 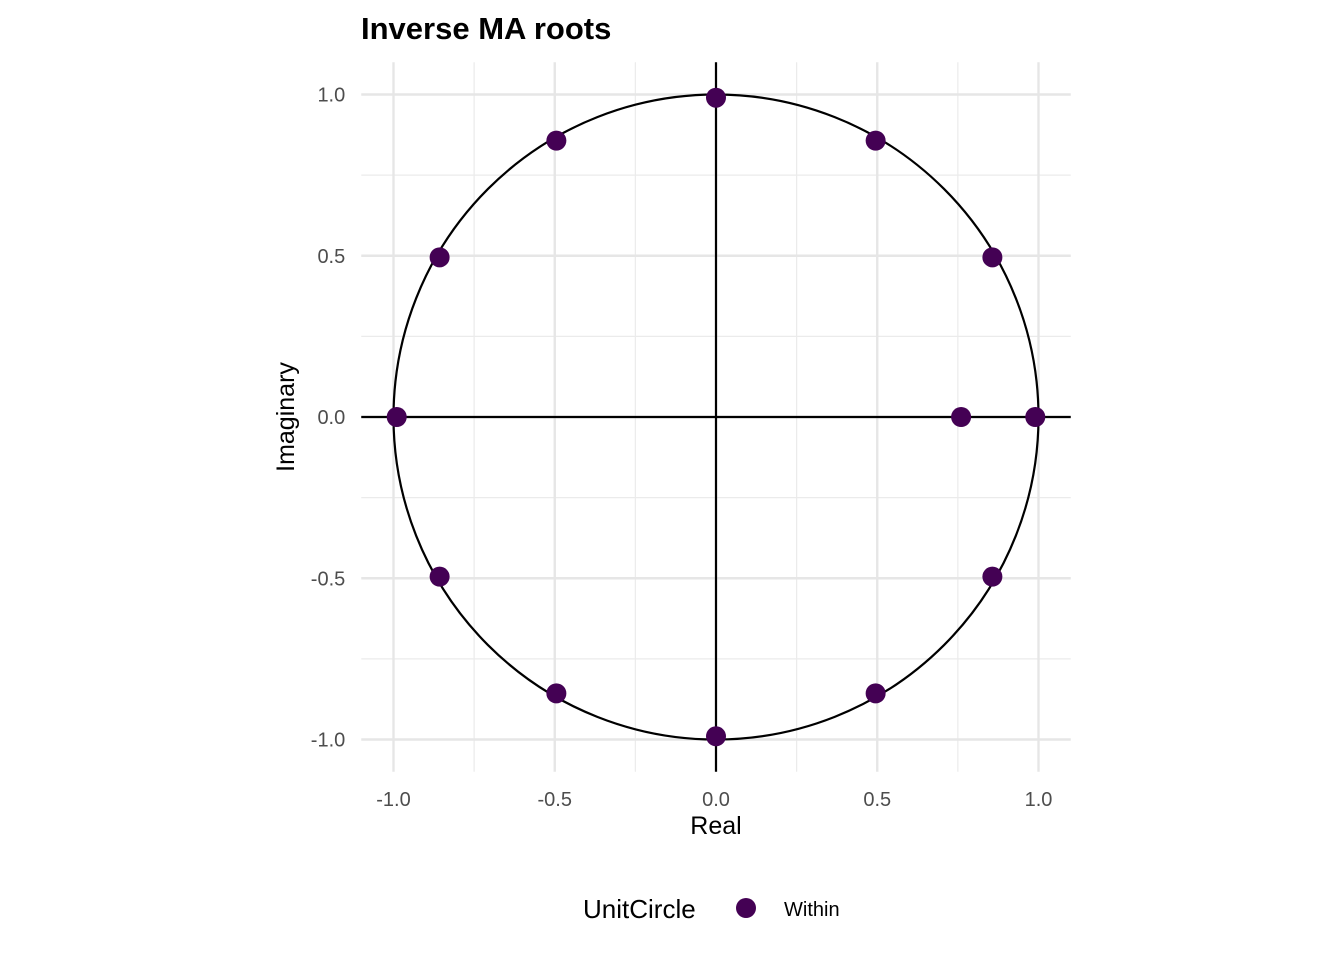 I want to click on y-tick-label: -0.5, so click(x=328, y=579).